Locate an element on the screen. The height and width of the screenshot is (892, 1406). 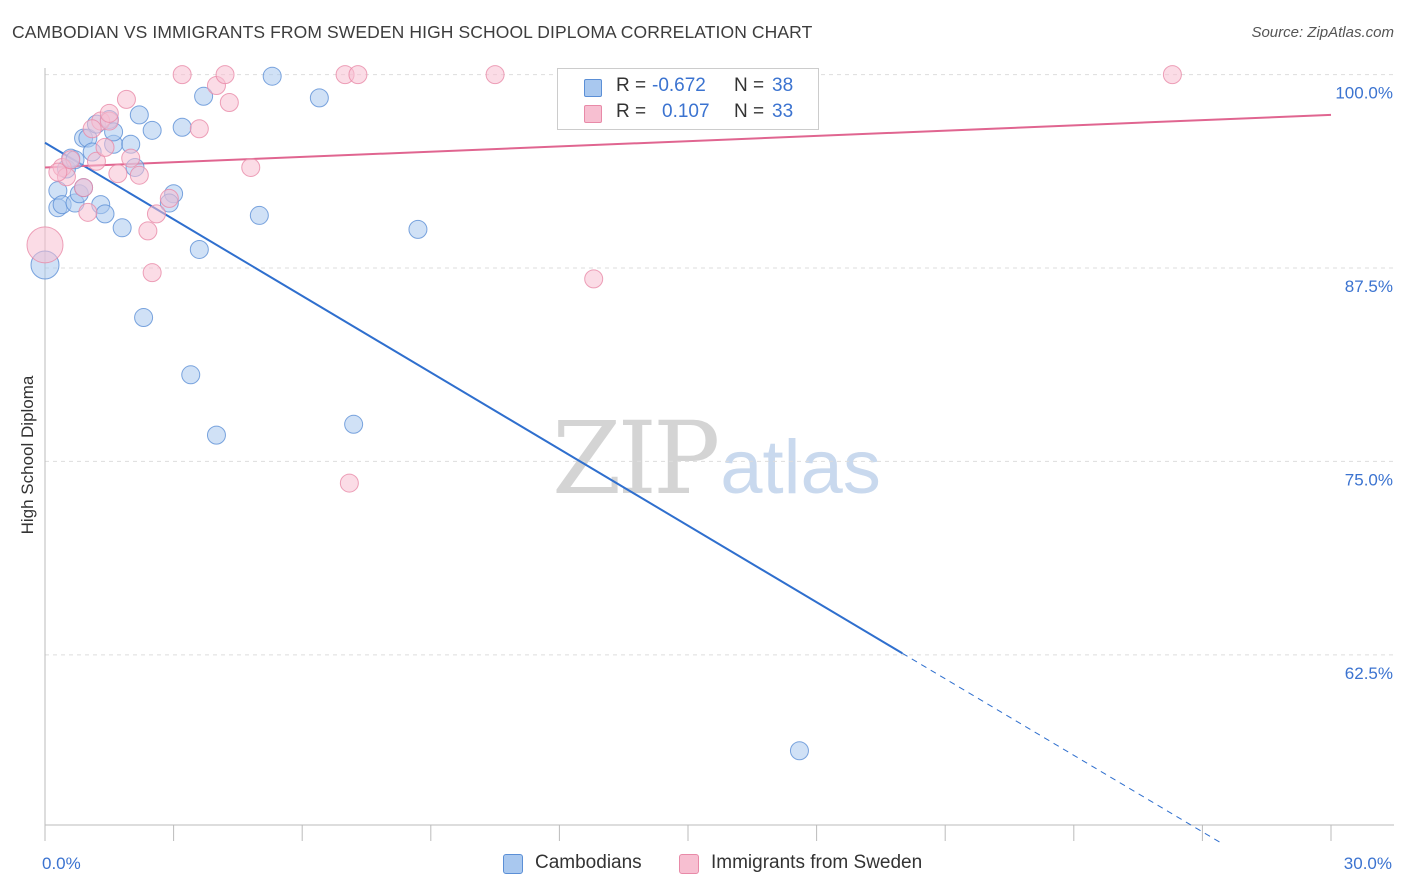
x-tick-label: 0.0% is located at coordinates (61, 863).